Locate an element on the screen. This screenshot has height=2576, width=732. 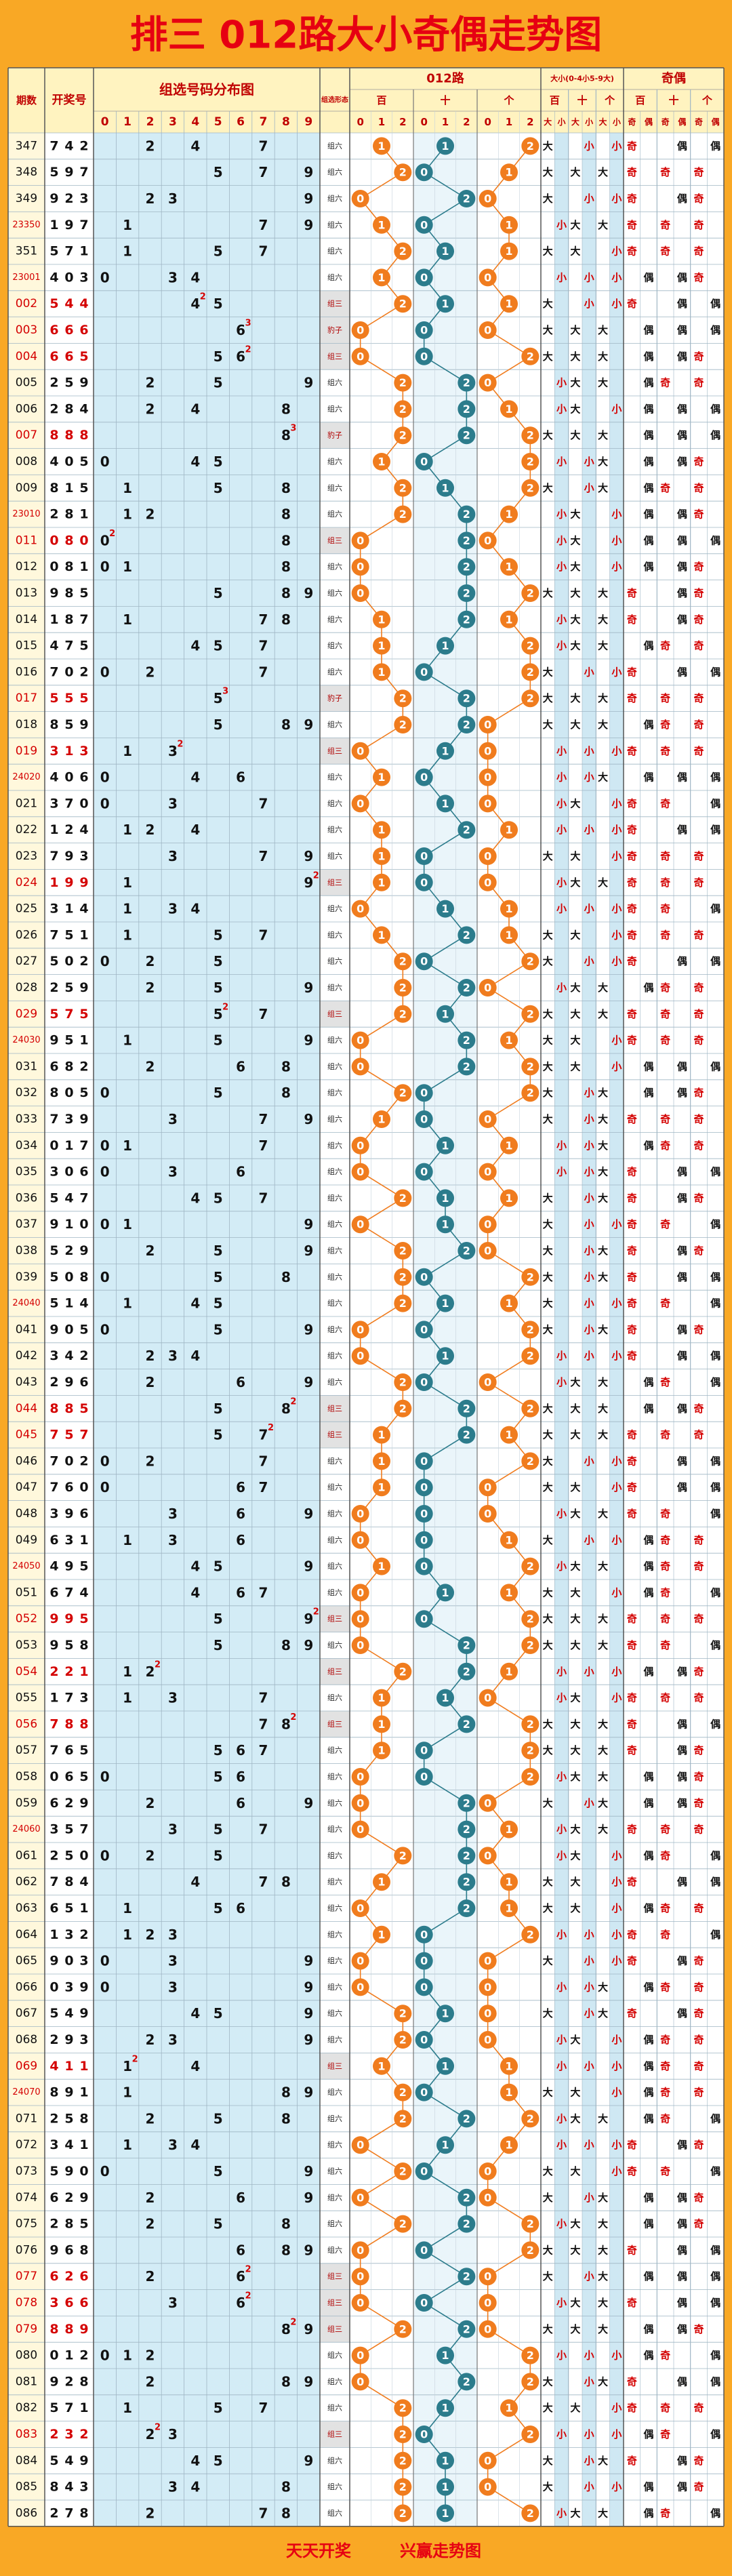
issue: 019 is located at coordinates (27, 751).